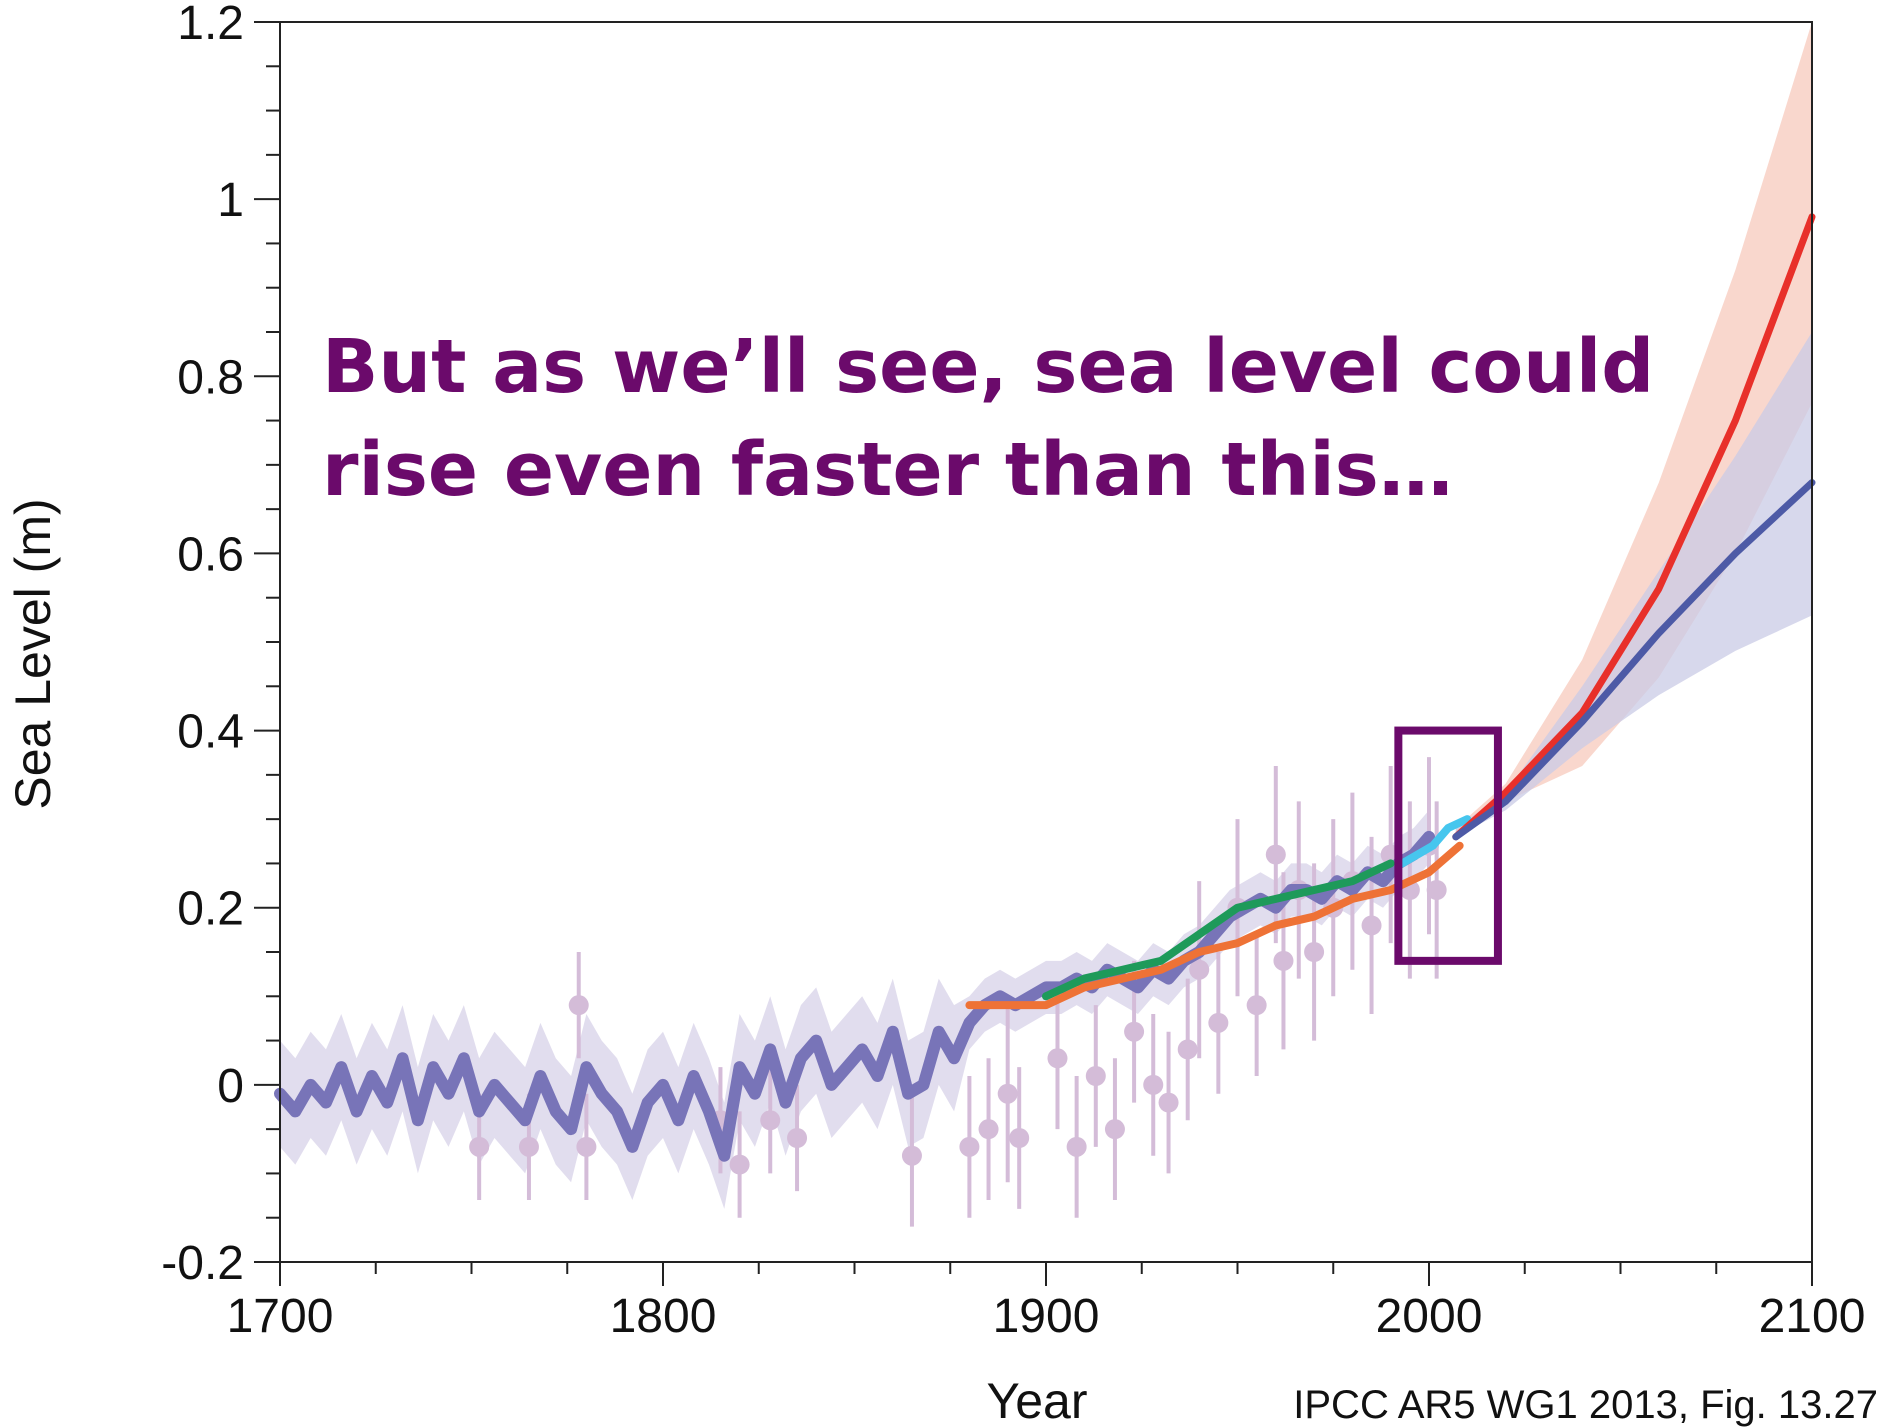 Image resolution: width=1886 pixels, height=1428 pixels. I want to click on x-tick-label: 2000, so click(1429, 1316).